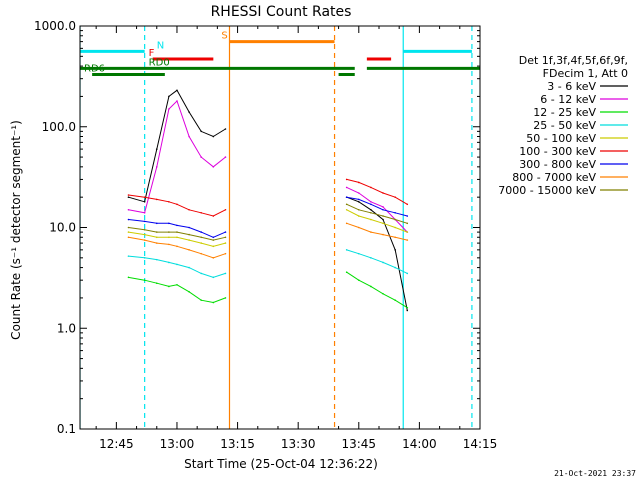 This screenshot has width=640, height=480. Describe the element at coordinates (557, 164) in the screenshot. I see `legend-entry-label: 300 - 800 keV` at that location.